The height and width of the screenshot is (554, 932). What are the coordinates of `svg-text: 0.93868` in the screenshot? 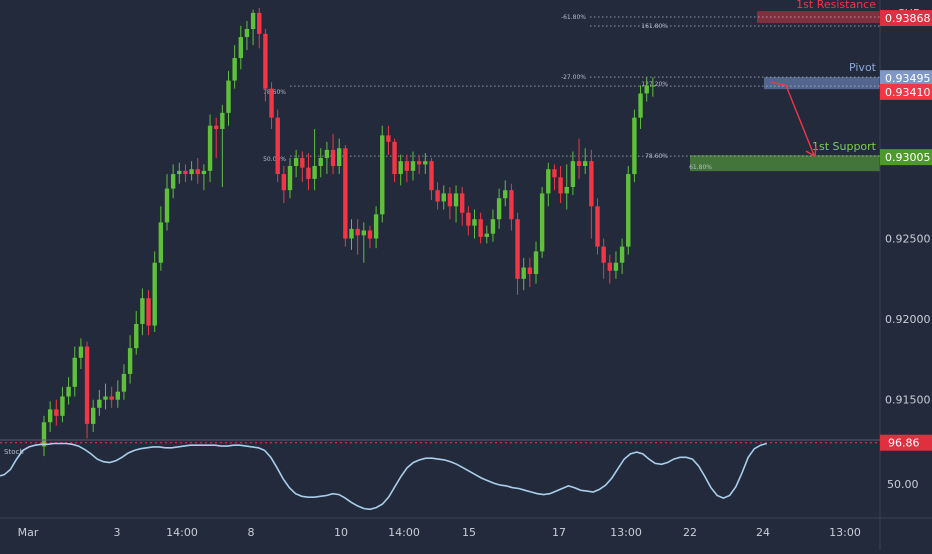 It's located at (908, 18).